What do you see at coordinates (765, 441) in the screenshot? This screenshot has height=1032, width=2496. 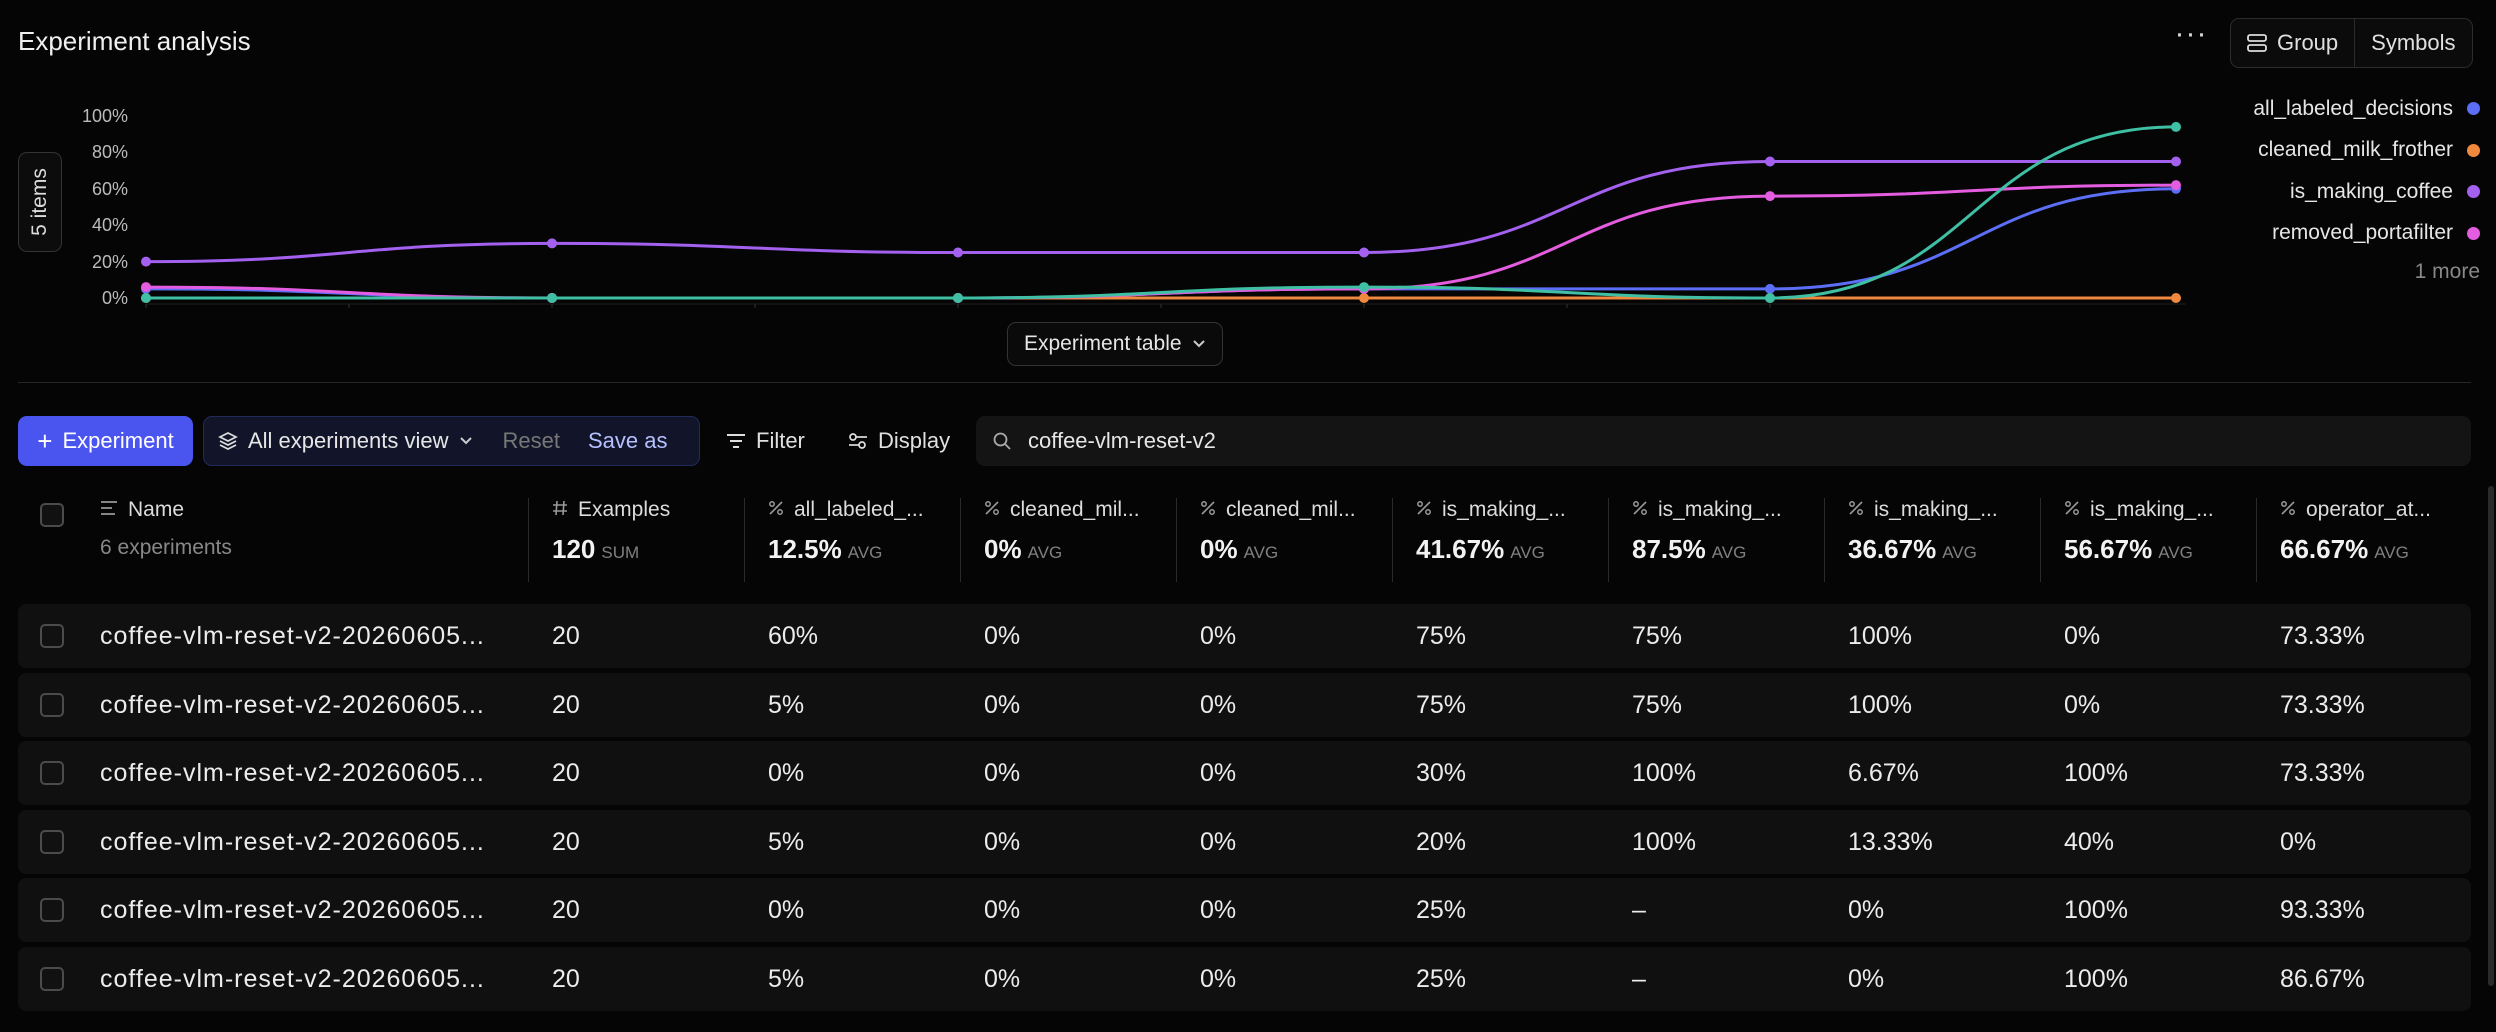 I see `filter-button: Filter` at bounding box center [765, 441].